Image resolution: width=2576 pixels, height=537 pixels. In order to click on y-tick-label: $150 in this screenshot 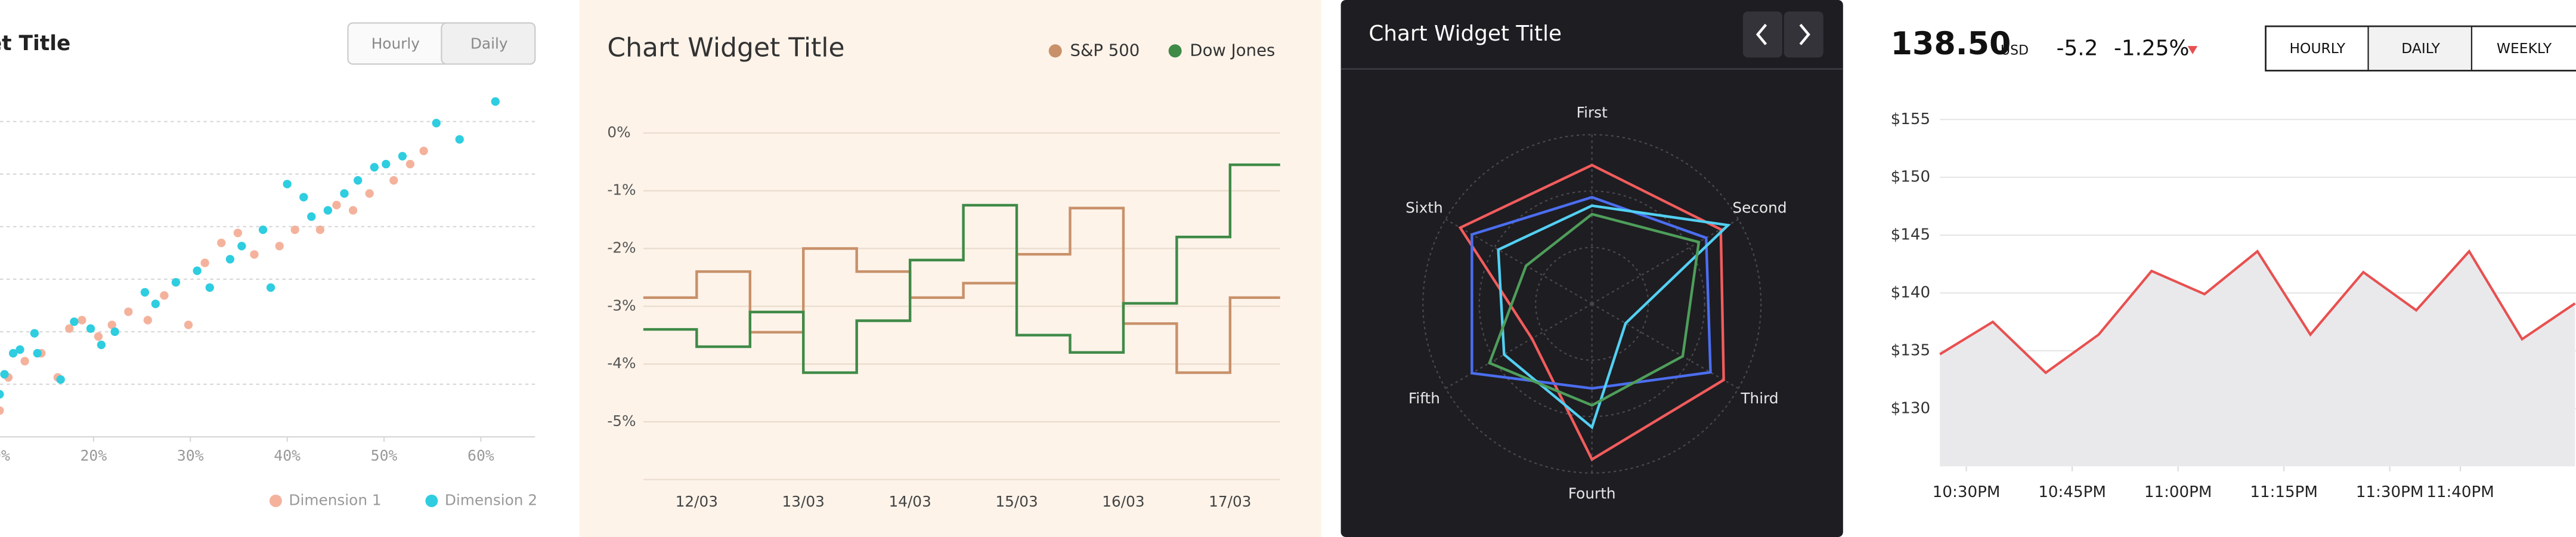, I will do `click(1911, 177)`.